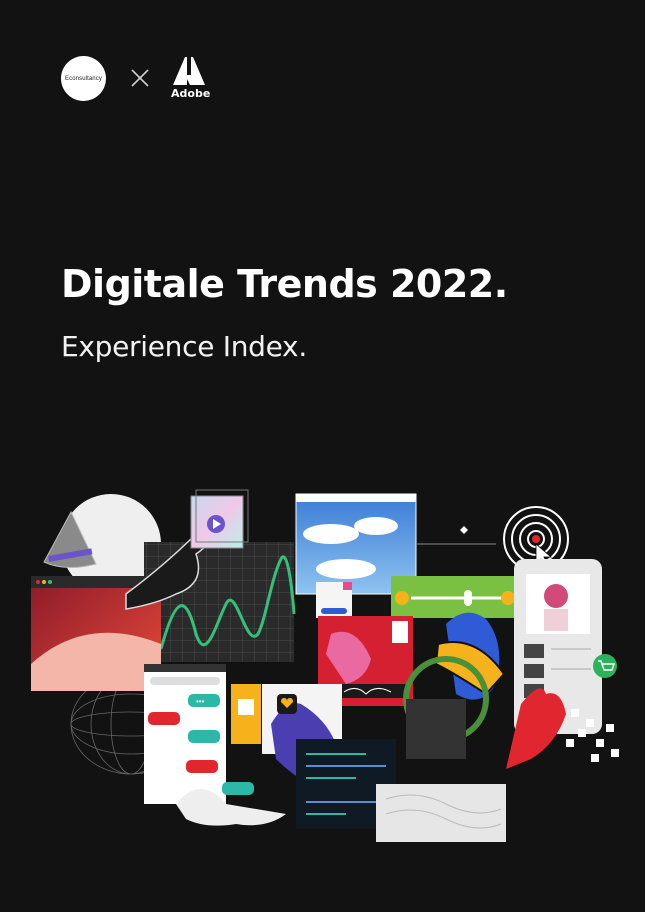 Image resolution: width=645 pixels, height=912 pixels. I want to click on adobe-logo: Adobe, so click(191, 79).